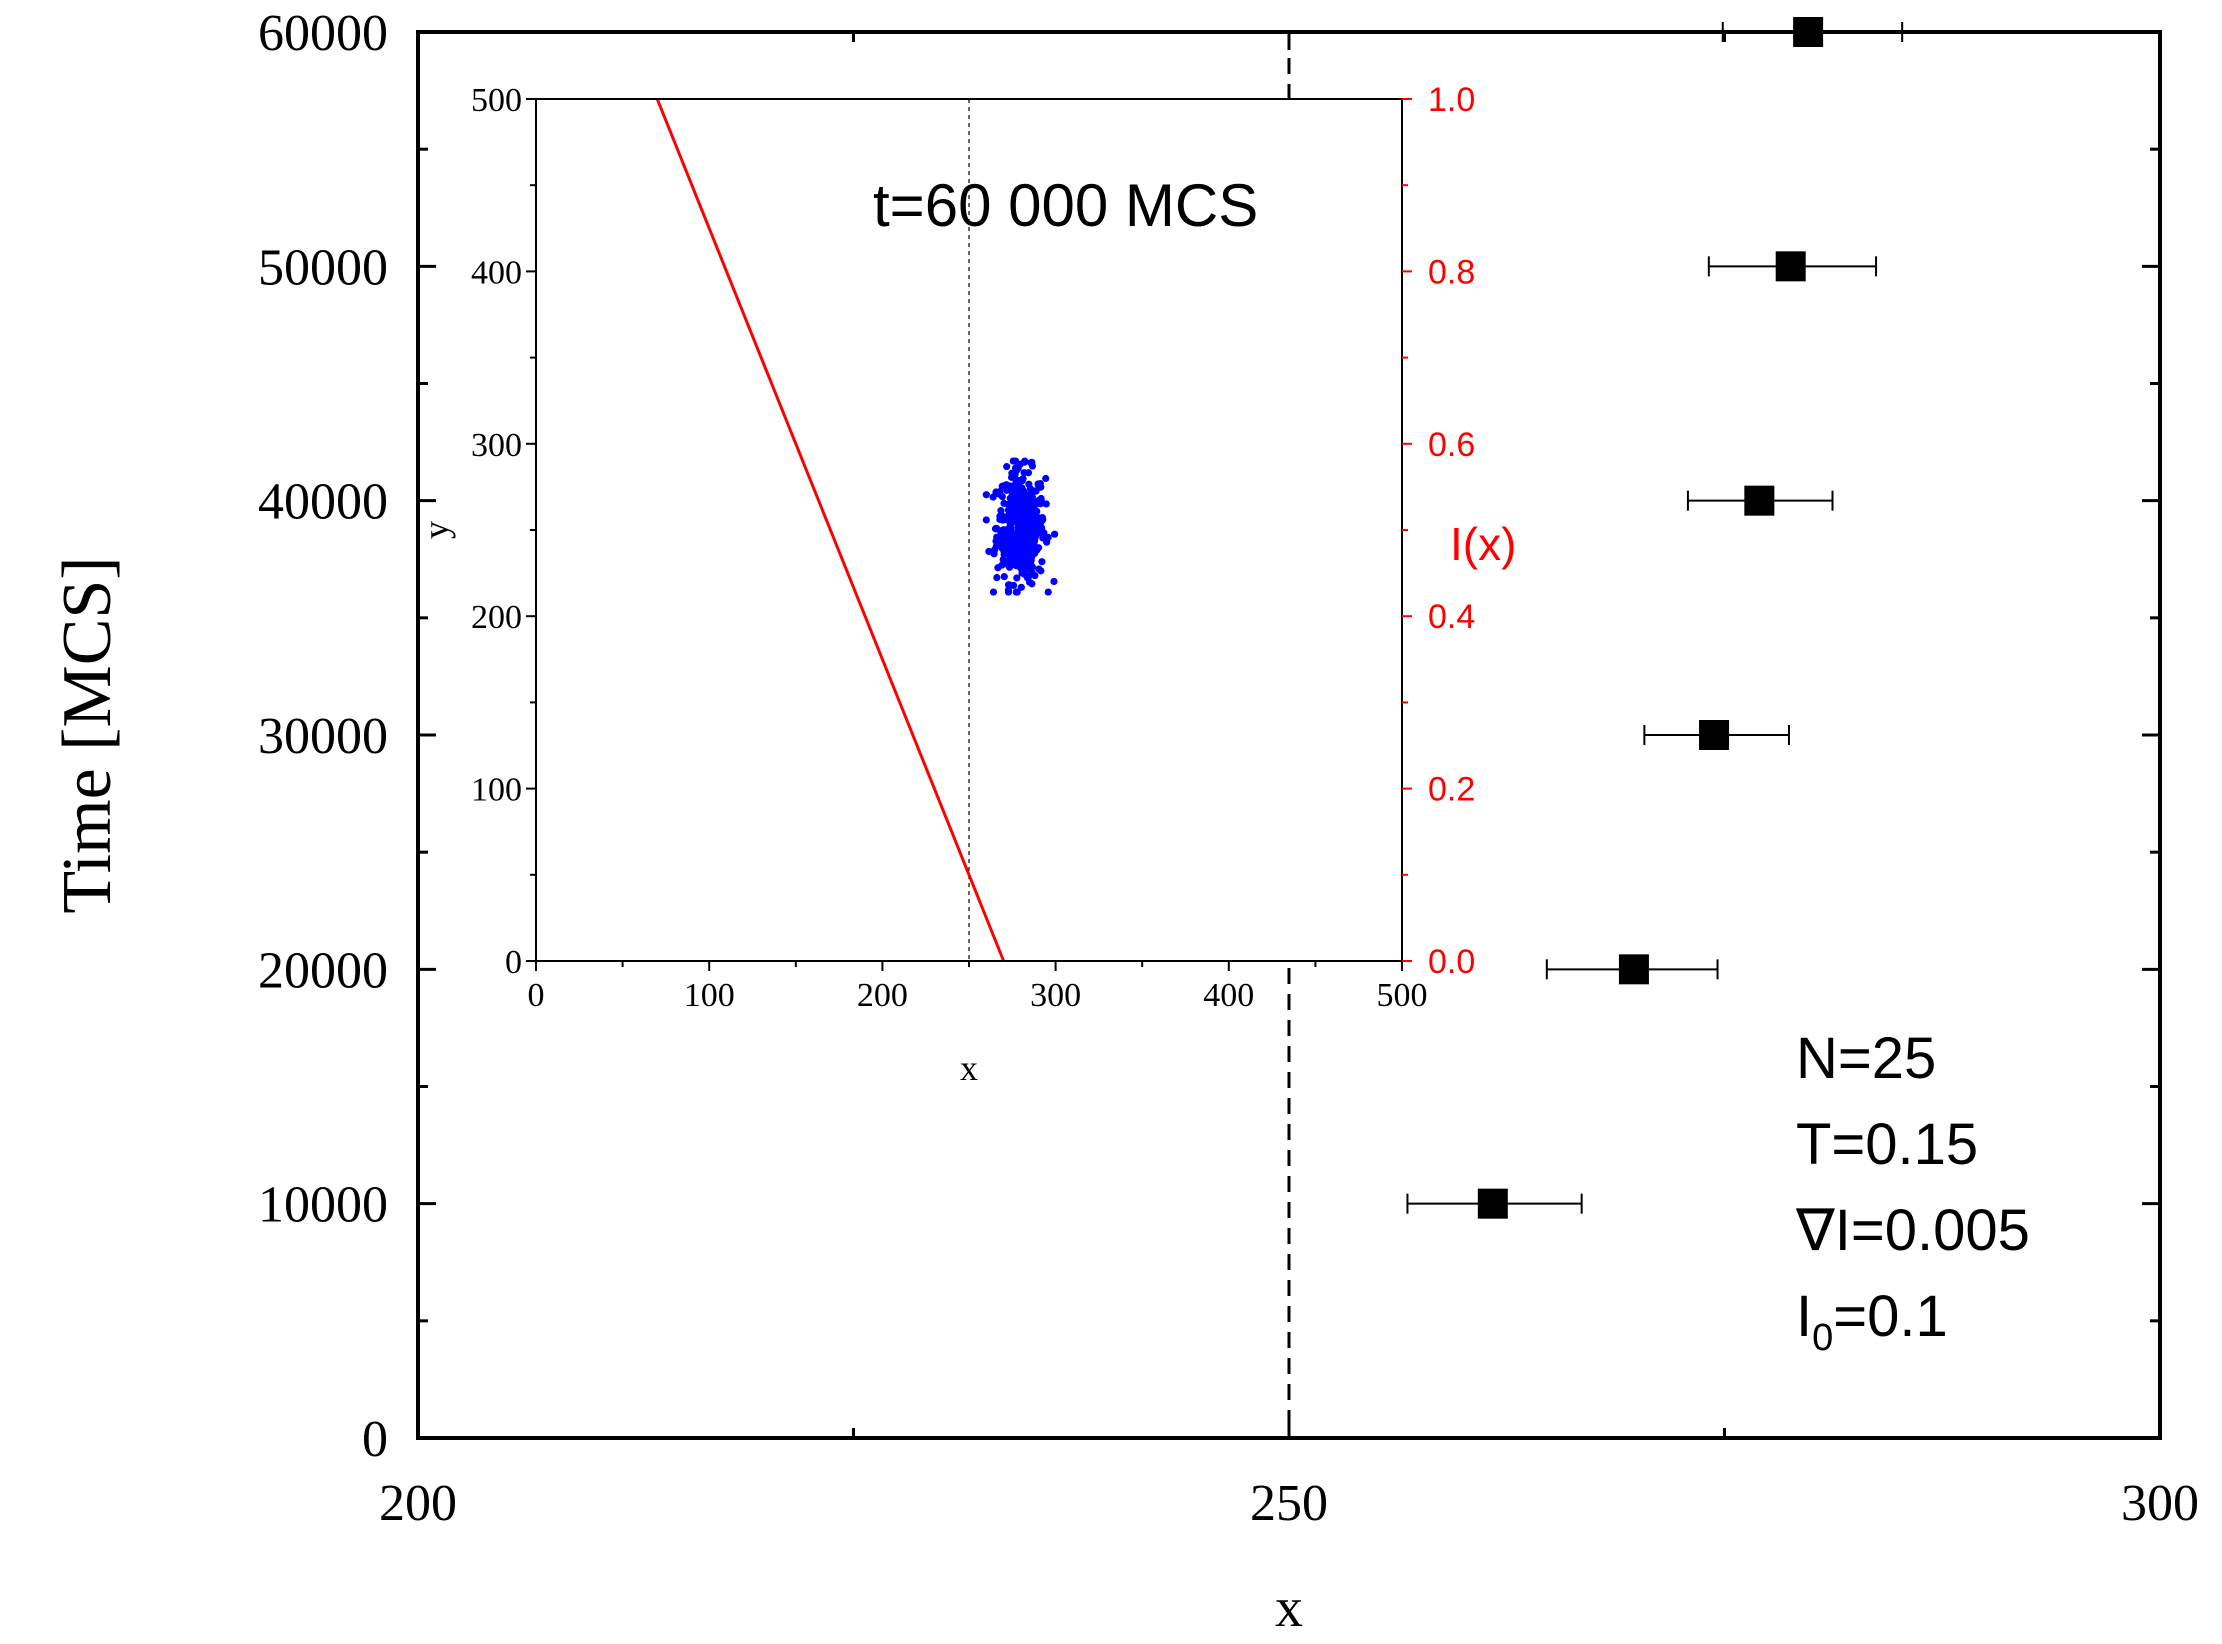 This screenshot has height=1644, width=2222. I want to click on param-temperature: T=0.15, so click(1887, 1144).